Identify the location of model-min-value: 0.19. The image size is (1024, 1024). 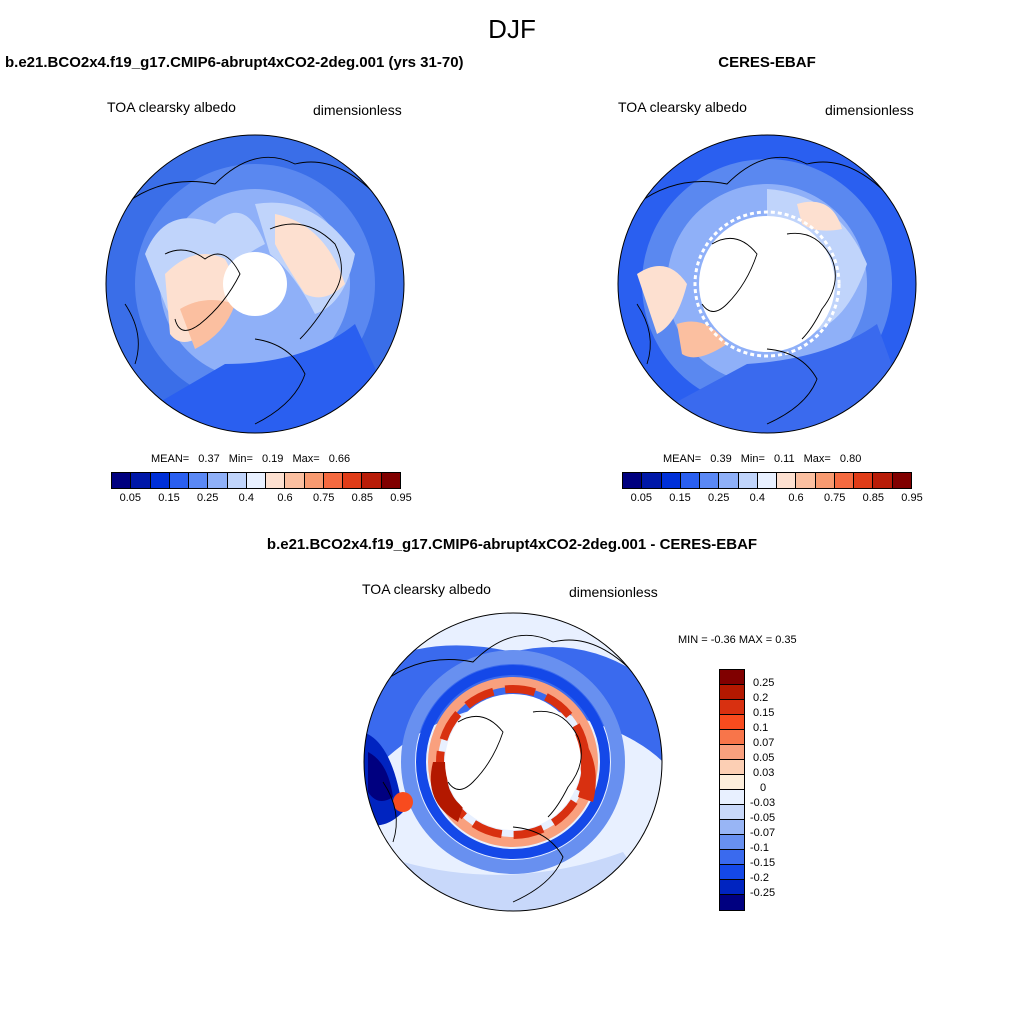
(272, 459).